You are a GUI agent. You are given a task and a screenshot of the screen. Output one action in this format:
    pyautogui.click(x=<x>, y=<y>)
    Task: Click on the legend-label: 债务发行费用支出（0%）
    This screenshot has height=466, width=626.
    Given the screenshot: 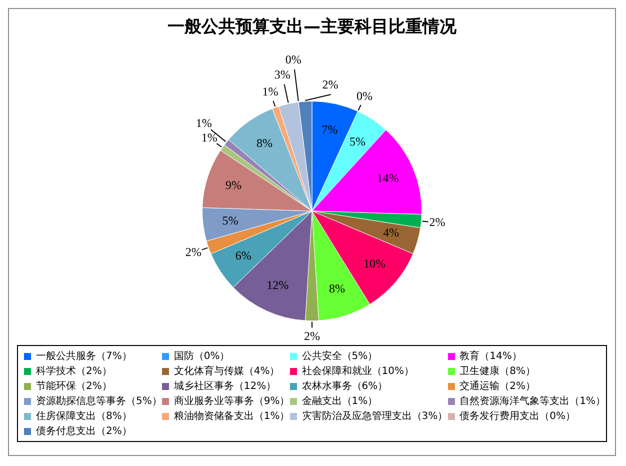 What is the action you would take?
    pyautogui.click(x=518, y=416)
    